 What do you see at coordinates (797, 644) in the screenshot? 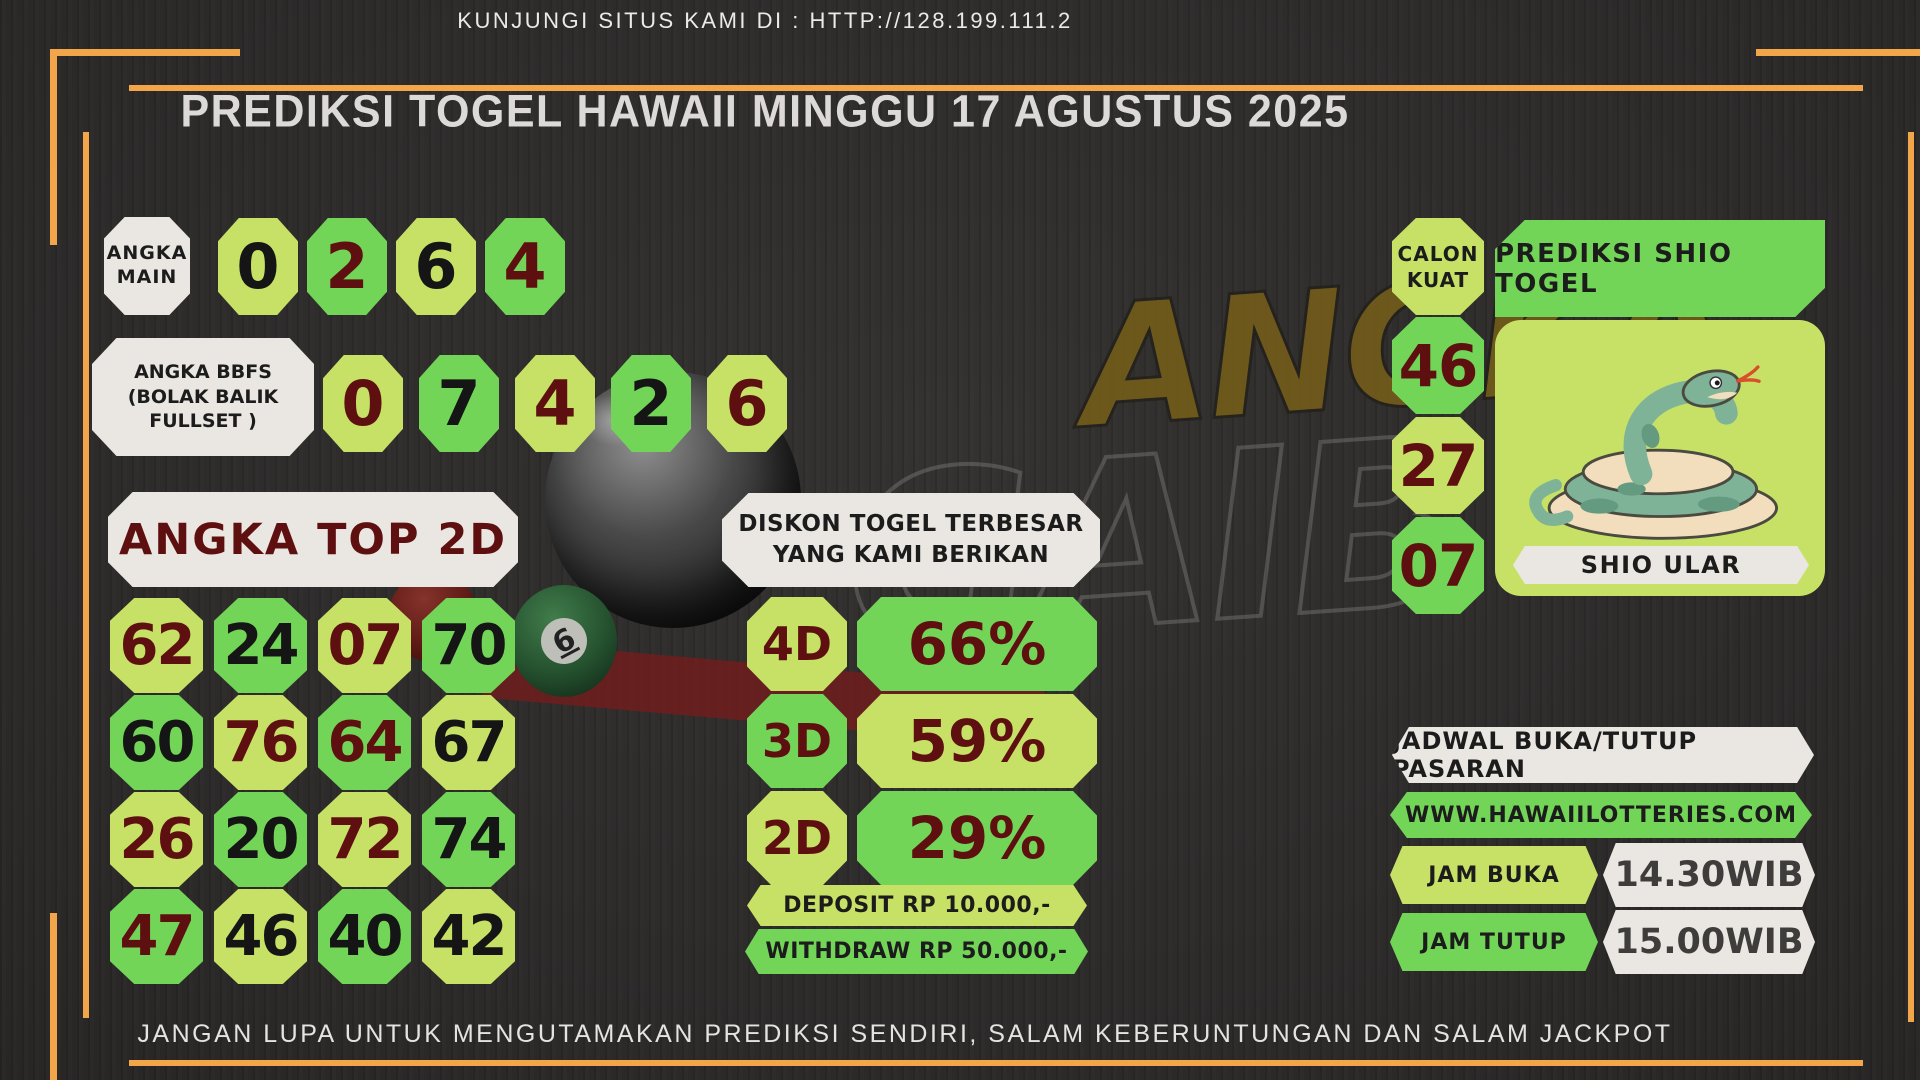
I see `diskon-row-label: 4D` at bounding box center [797, 644].